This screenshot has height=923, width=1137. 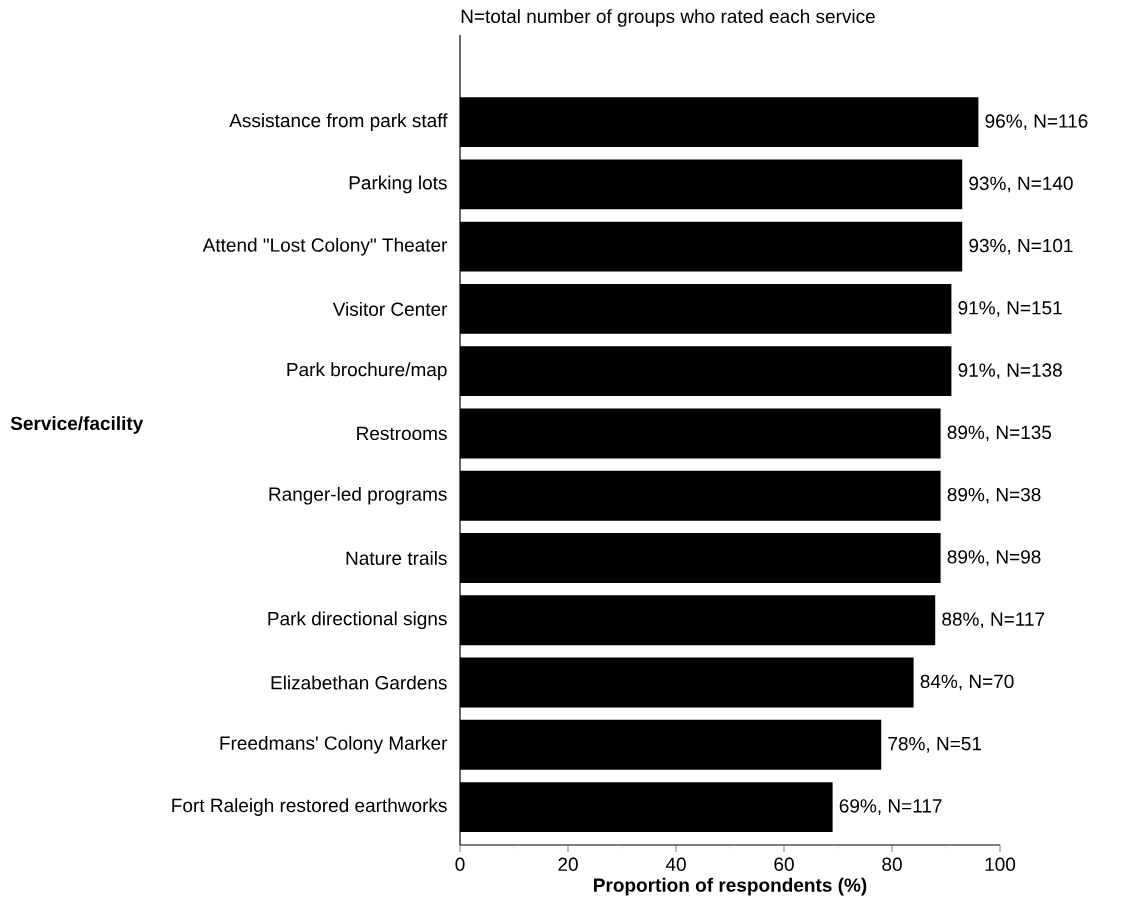 I want to click on x-tick-label: 40, so click(x=675, y=864).